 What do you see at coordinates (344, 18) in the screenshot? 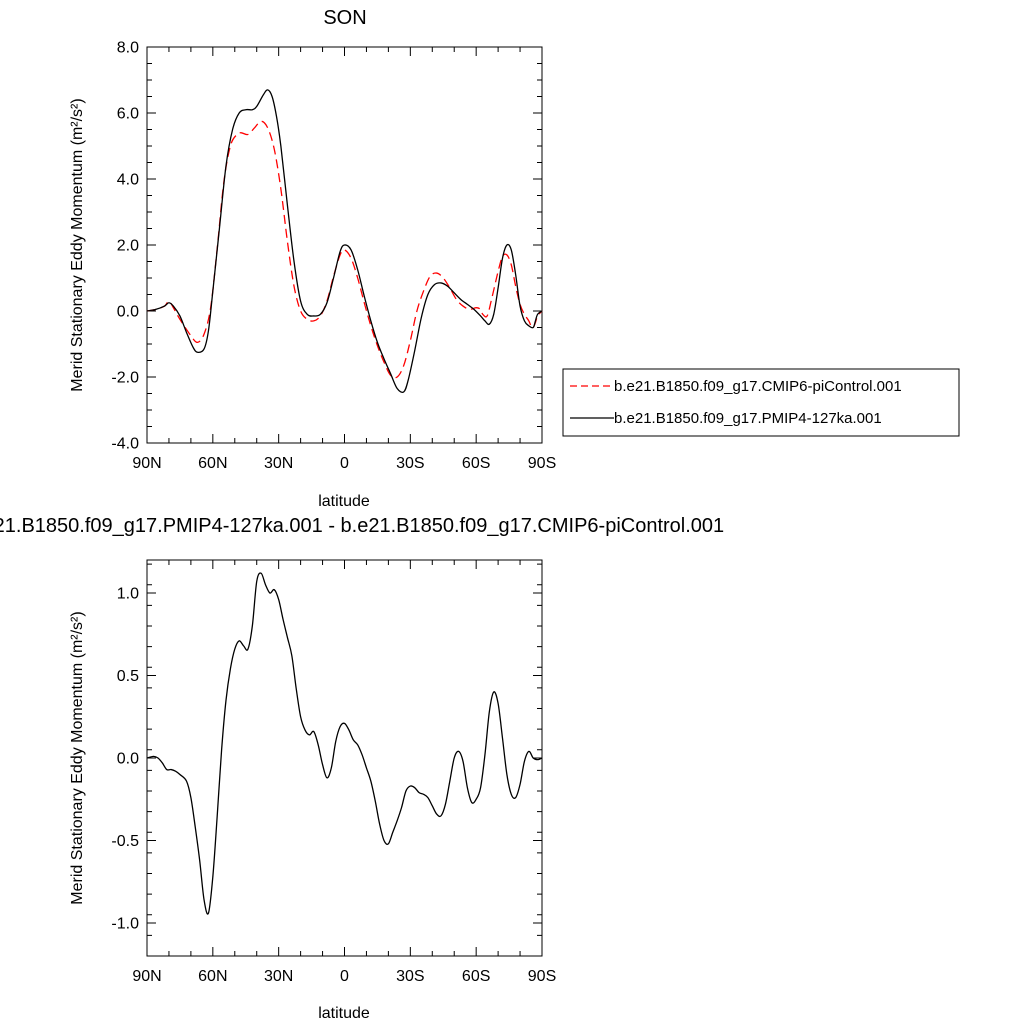
I see `top-chart-title: SON` at bounding box center [344, 18].